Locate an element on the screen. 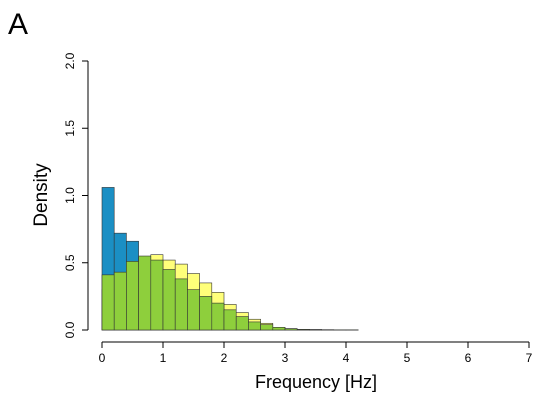  x-tick-label: 3 is located at coordinates (285, 358).